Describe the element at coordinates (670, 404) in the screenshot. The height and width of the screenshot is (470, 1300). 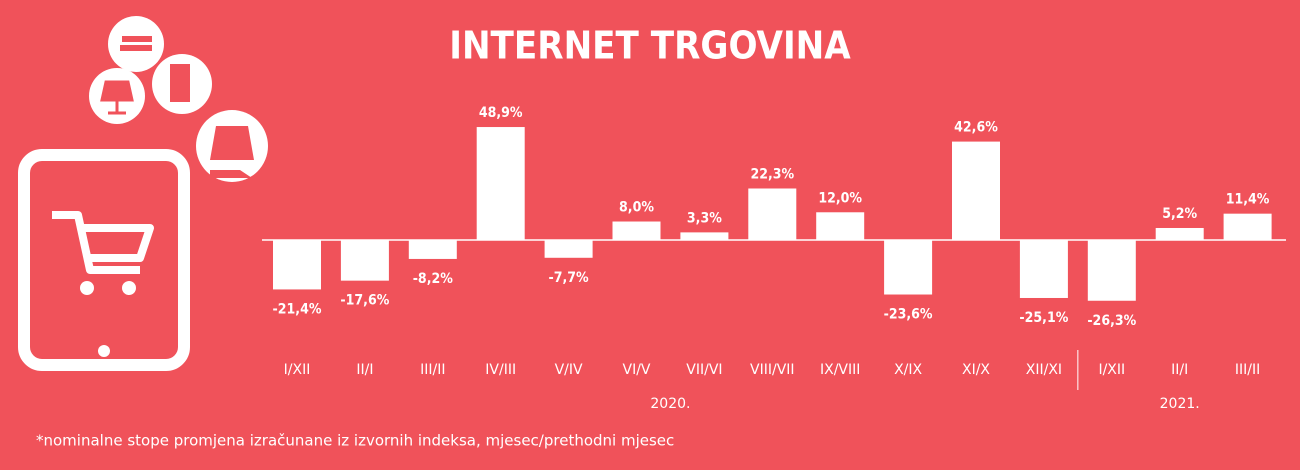
I see `group-label: 2020.` at that location.